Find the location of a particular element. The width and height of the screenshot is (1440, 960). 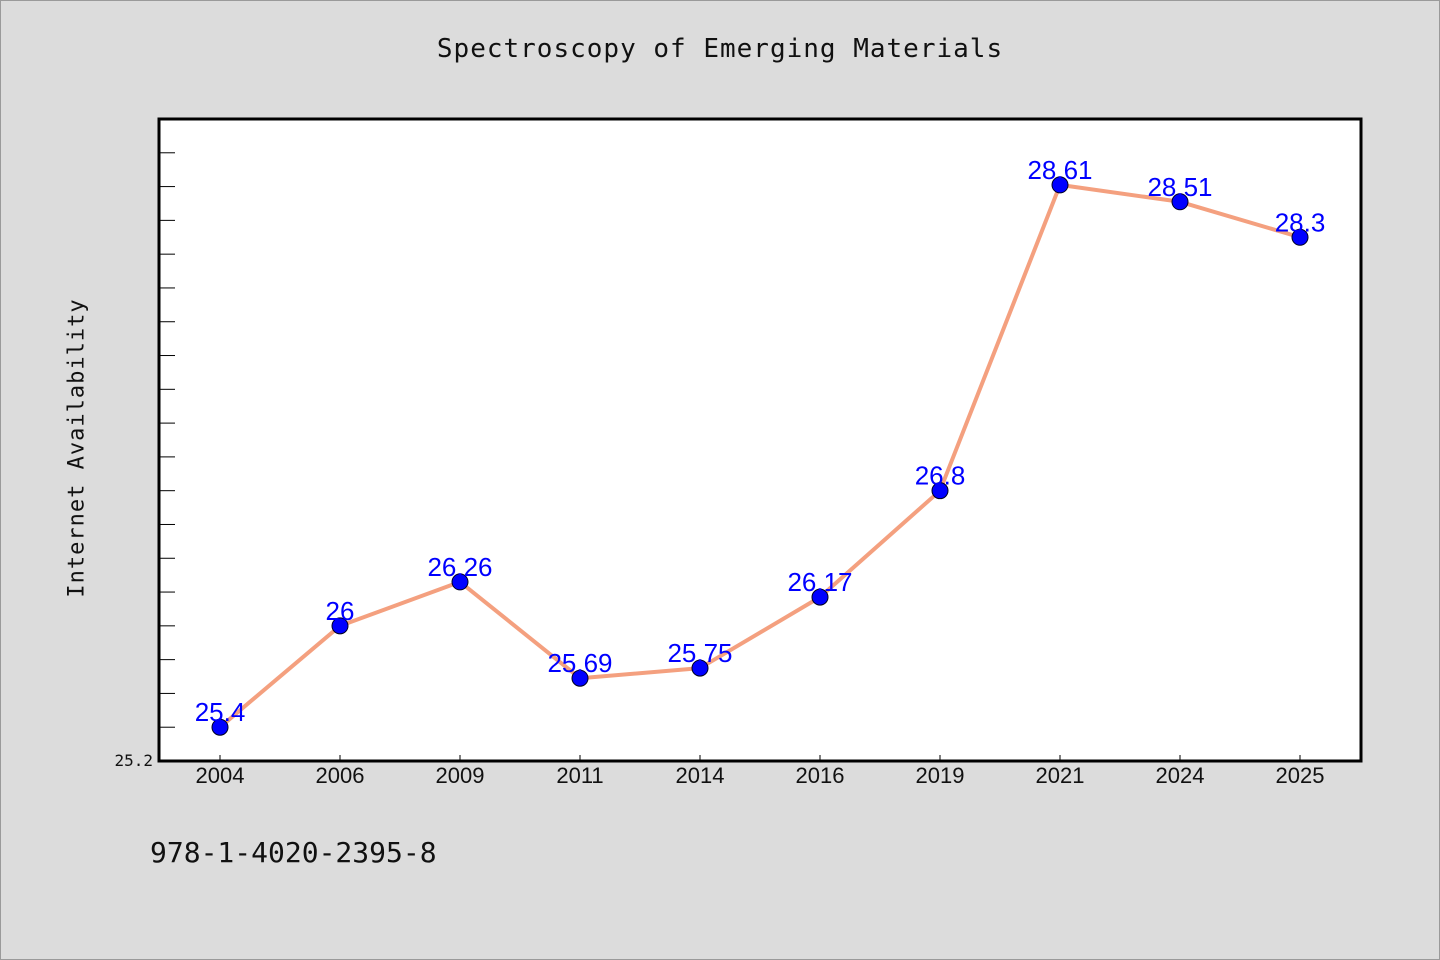

data-label: 25.4 is located at coordinates (220, 712).